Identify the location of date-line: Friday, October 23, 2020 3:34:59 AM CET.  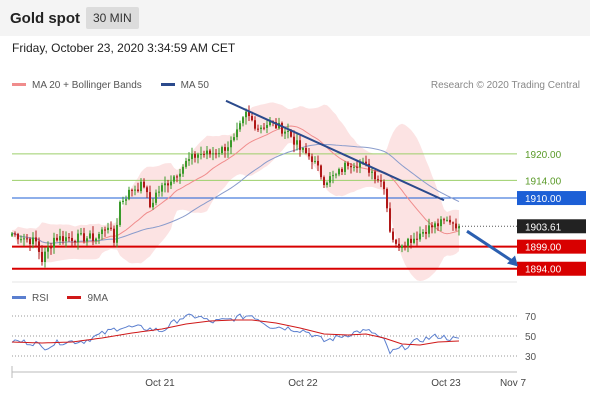
(124, 48).